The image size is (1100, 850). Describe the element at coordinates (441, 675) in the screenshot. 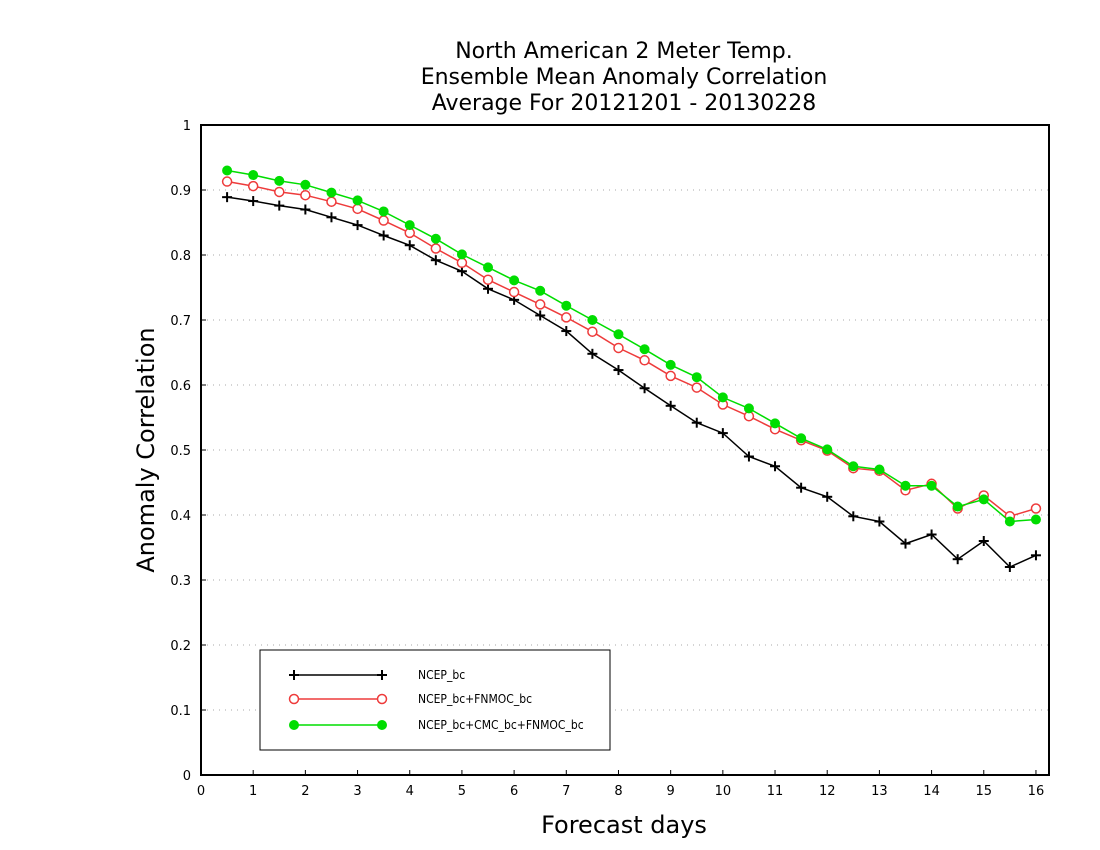

I see `legend-label: NCEP_bc` at that location.